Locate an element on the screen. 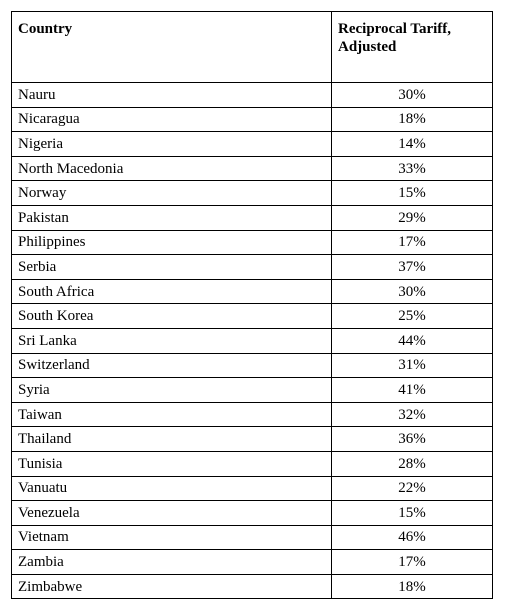  country-cell: Vietnam is located at coordinates (171, 537).